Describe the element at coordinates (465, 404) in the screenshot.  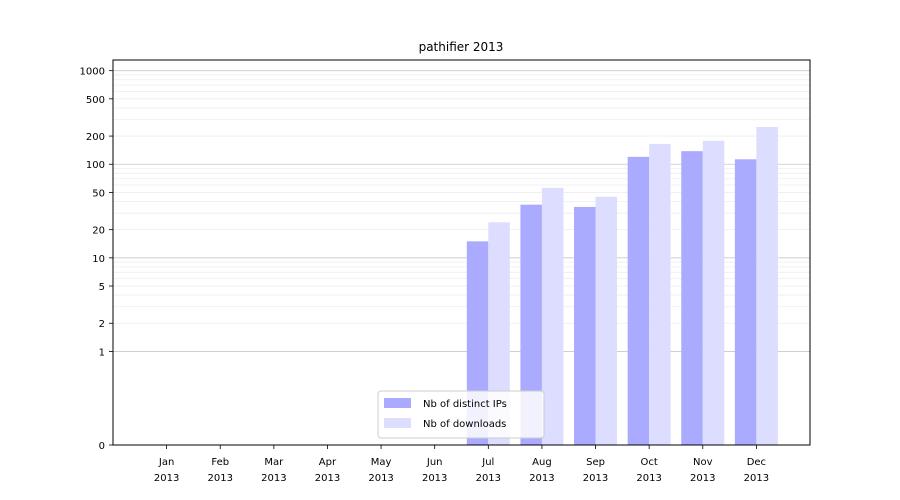
I see `legend-label-distinct-ips: Nb of distinct IPs` at that location.